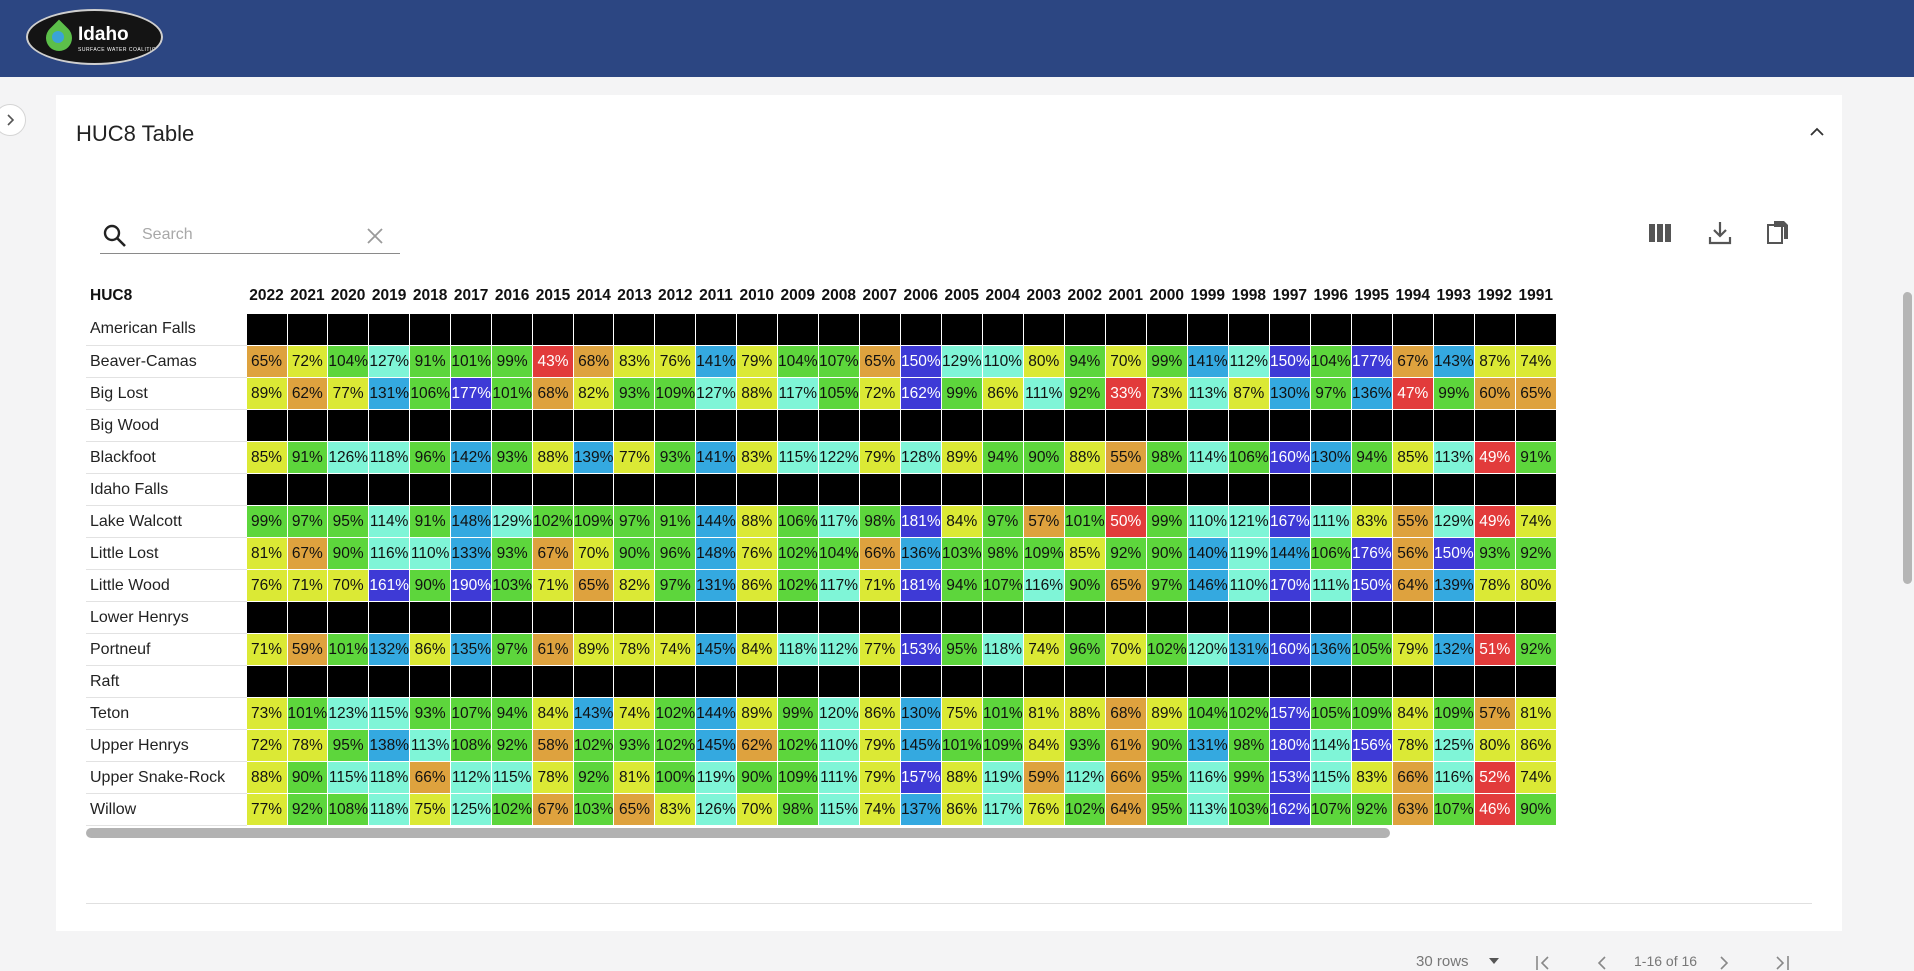 The width and height of the screenshot is (1914, 971). I want to click on column-header-2019: 2019, so click(389, 295).